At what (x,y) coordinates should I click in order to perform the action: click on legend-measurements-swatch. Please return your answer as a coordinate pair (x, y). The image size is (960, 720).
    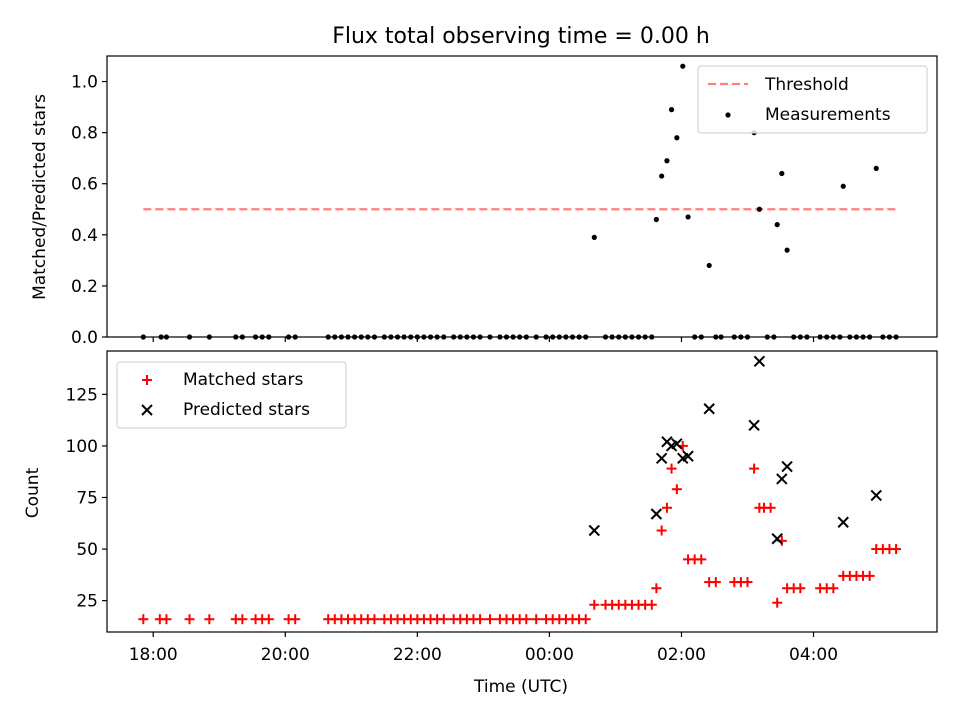
    Looking at the image, I should click on (728, 115).